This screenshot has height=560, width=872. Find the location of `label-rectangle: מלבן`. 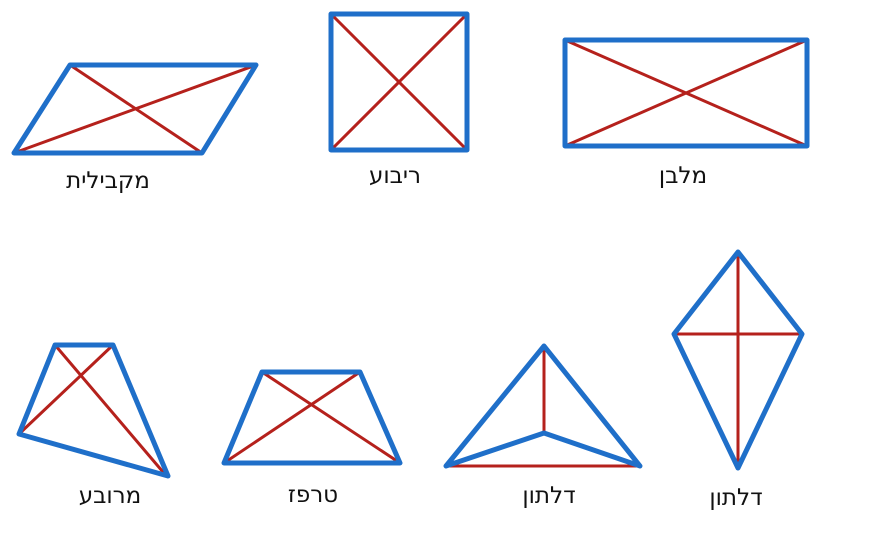

label-rectangle: מלבן is located at coordinates (683, 176).